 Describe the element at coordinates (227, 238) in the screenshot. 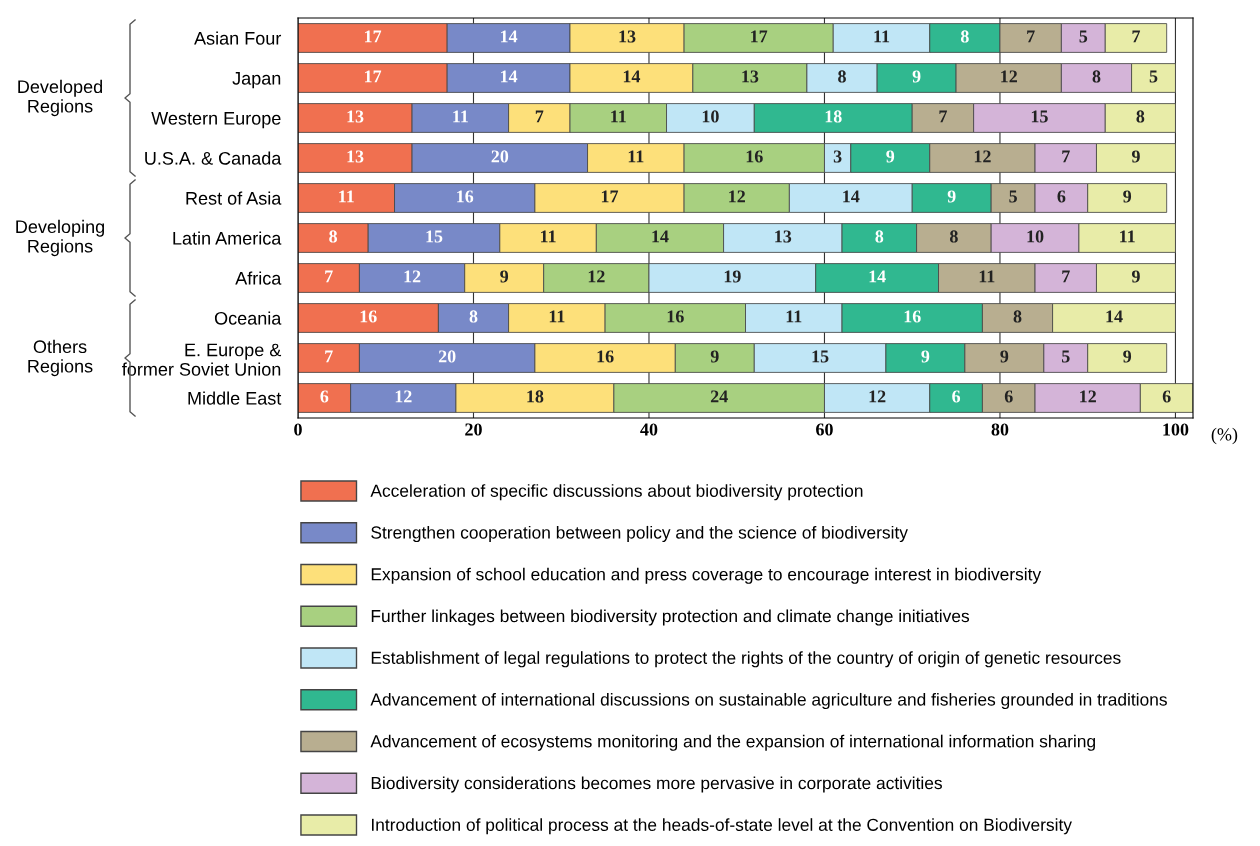

I see `y-tick-label: Latin America` at that location.